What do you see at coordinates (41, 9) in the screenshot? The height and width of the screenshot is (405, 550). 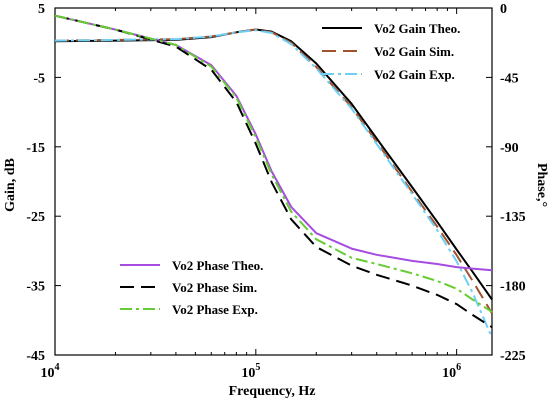 I see `y-tick-label: 5` at bounding box center [41, 9].